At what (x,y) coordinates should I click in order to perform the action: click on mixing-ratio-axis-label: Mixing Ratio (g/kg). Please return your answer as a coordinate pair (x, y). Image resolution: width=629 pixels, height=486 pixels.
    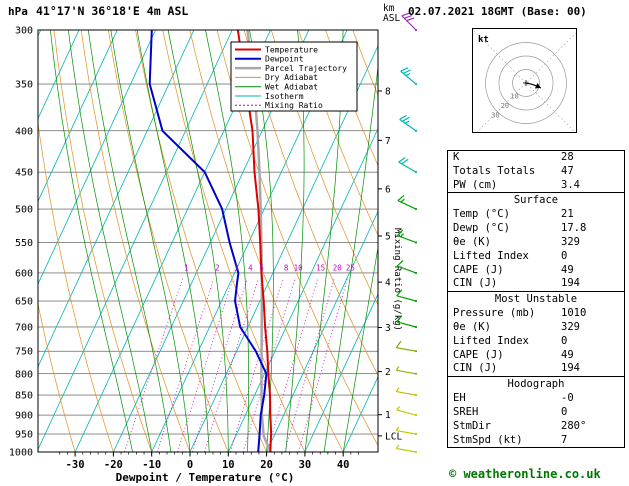
    Looking at the image, I should click on (397, 279).